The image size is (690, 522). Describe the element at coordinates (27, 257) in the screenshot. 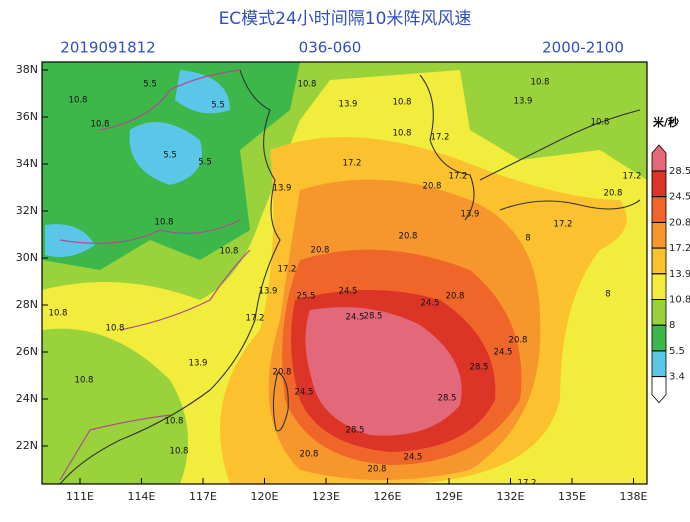

I see `y-tick-label: 30N` at that location.